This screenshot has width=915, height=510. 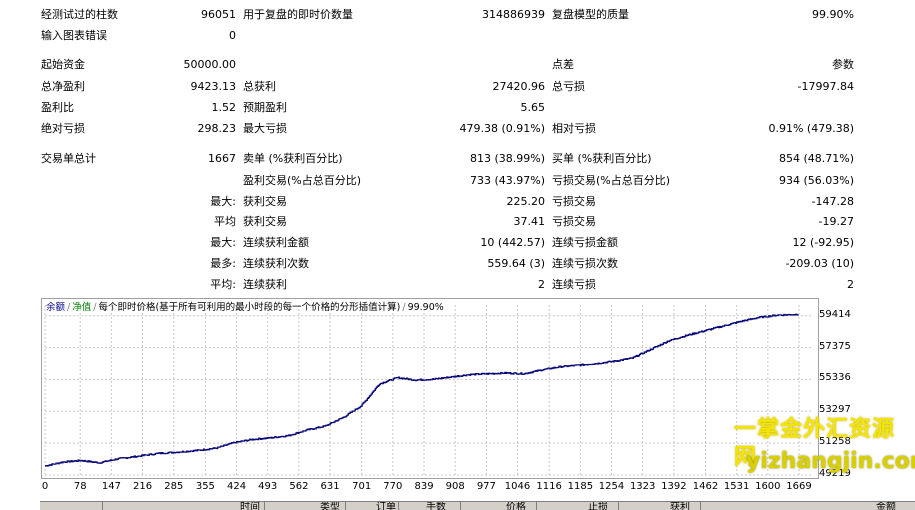 I want to click on x-tick-label: 908, so click(x=455, y=486).